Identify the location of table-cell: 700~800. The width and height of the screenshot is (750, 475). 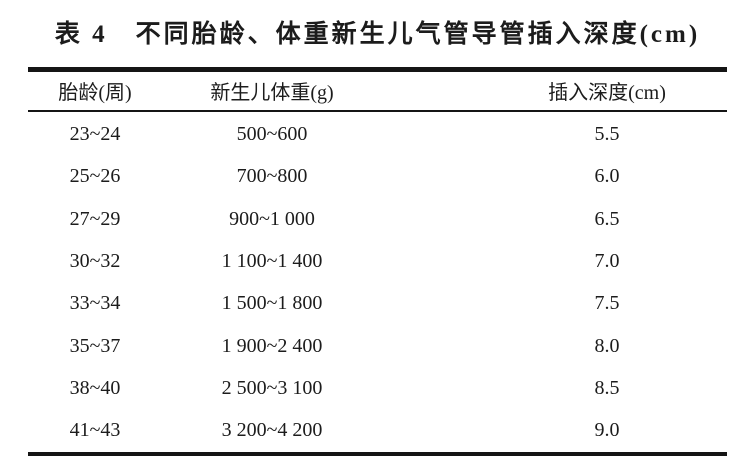
(272, 176).